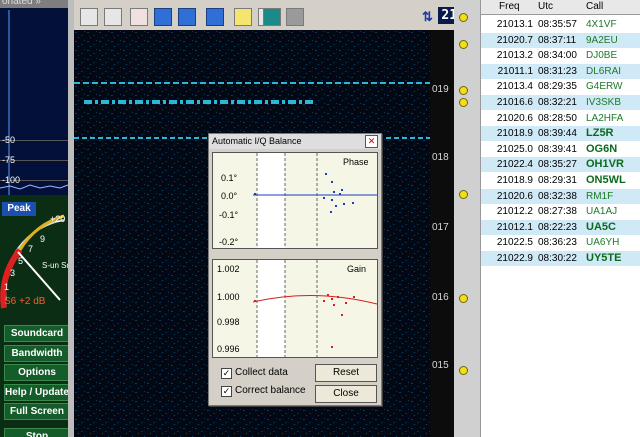 This screenshot has height=437, width=640. I want to click on collect-data-label: Collect data, so click(261, 372).